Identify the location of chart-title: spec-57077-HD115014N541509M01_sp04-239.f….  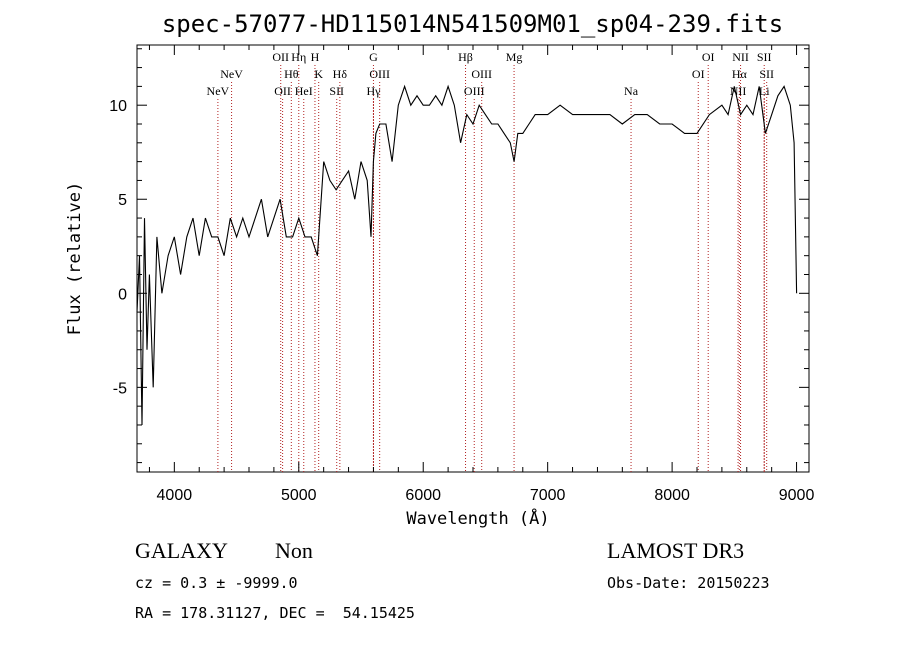
(472, 24).